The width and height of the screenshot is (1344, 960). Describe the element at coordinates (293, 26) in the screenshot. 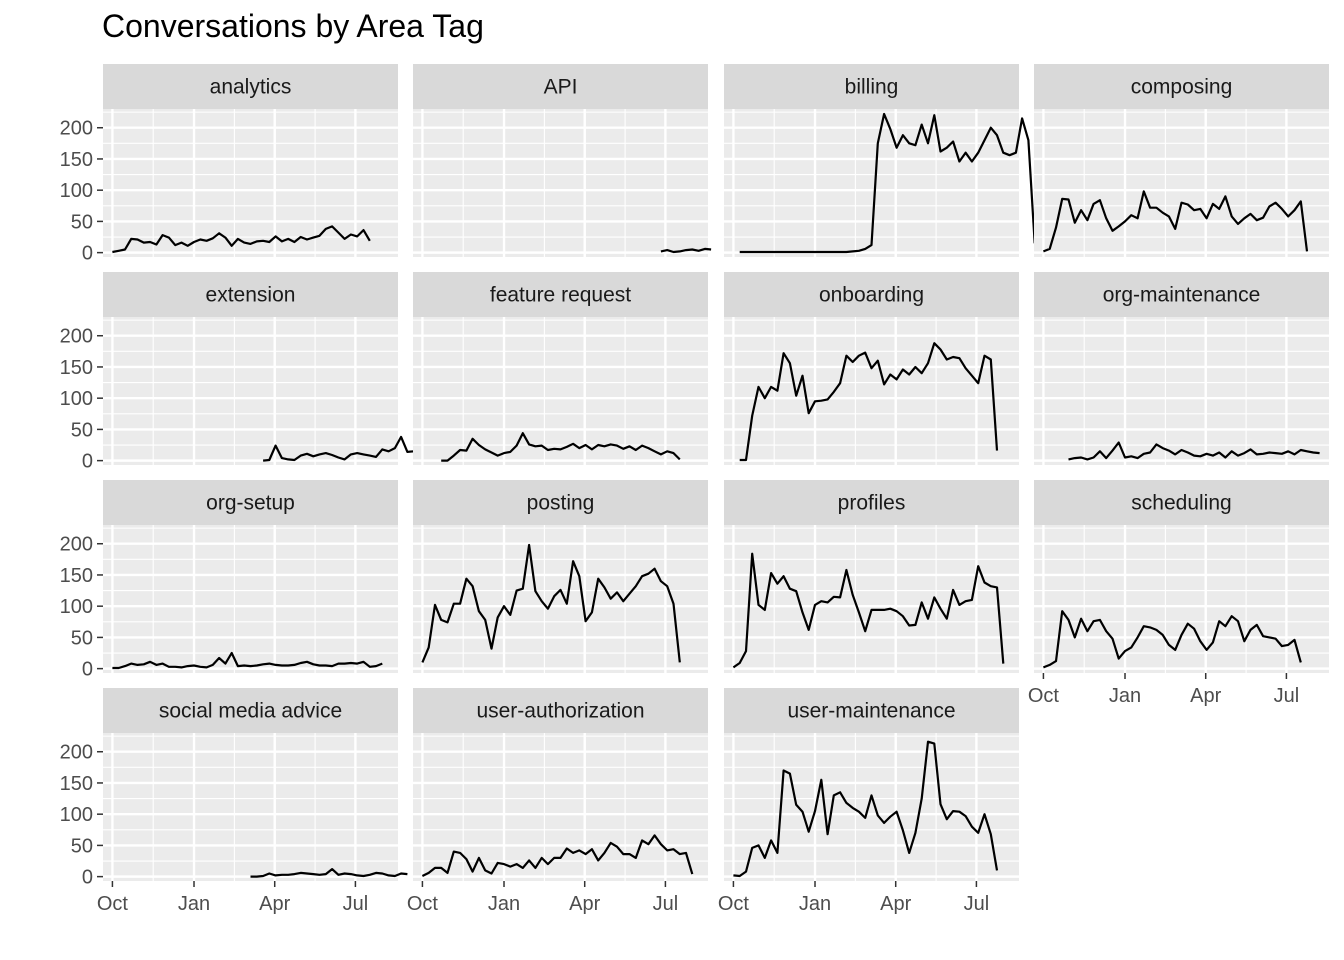

I see `chart-title: Conversations by Area Tag` at that location.